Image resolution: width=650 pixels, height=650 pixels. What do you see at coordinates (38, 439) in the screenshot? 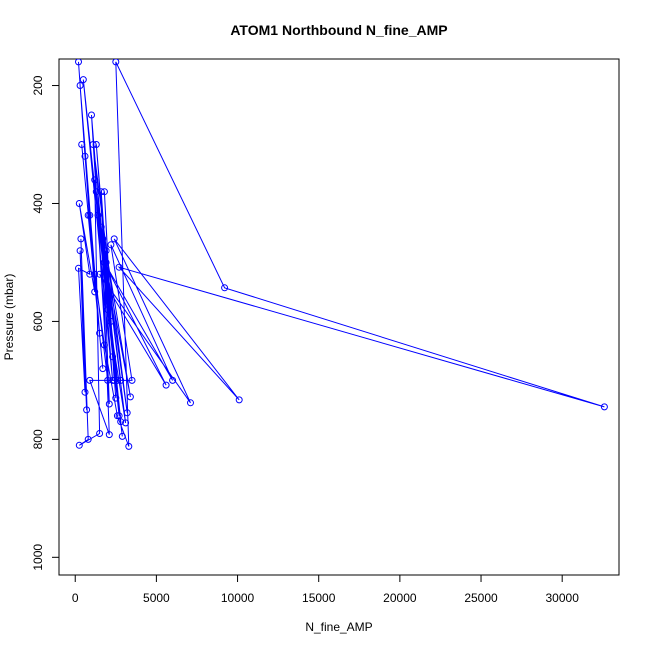
I see `y-tick-label: 800` at bounding box center [38, 439].